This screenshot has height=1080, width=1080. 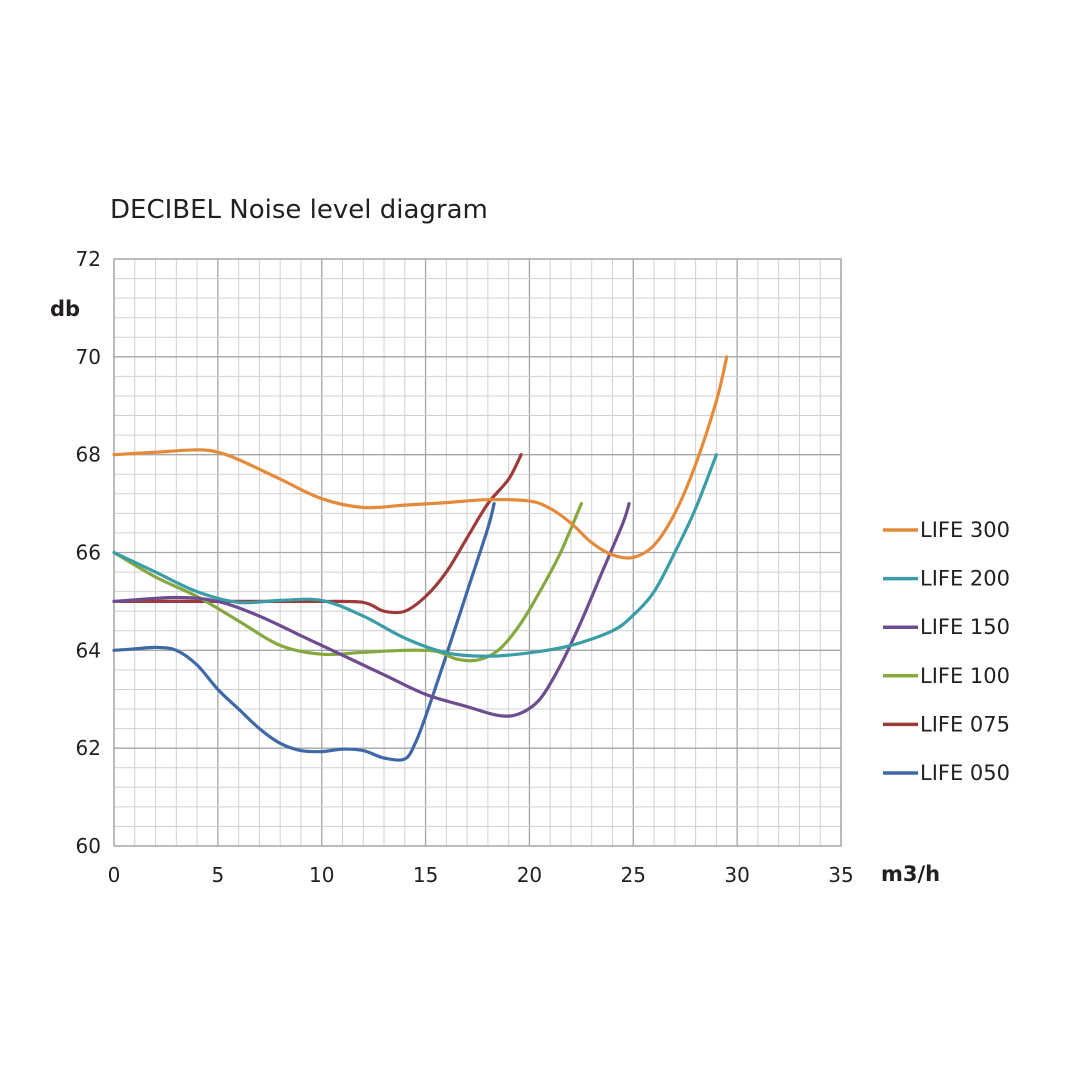 What do you see at coordinates (529, 875) in the screenshot?
I see `x-tick-label: 20` at bounding box center [529, 875].